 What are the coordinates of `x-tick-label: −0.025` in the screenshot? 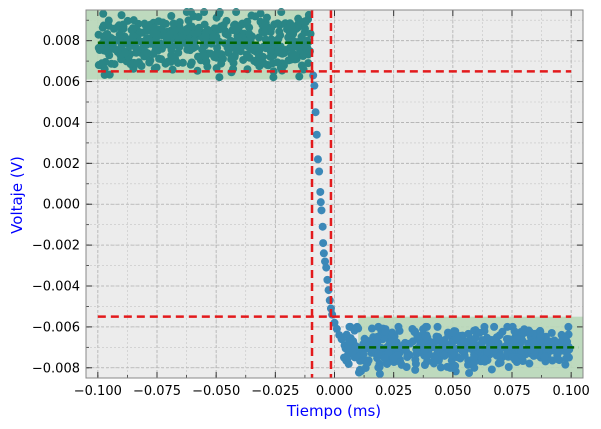 It's located at (275, 391).